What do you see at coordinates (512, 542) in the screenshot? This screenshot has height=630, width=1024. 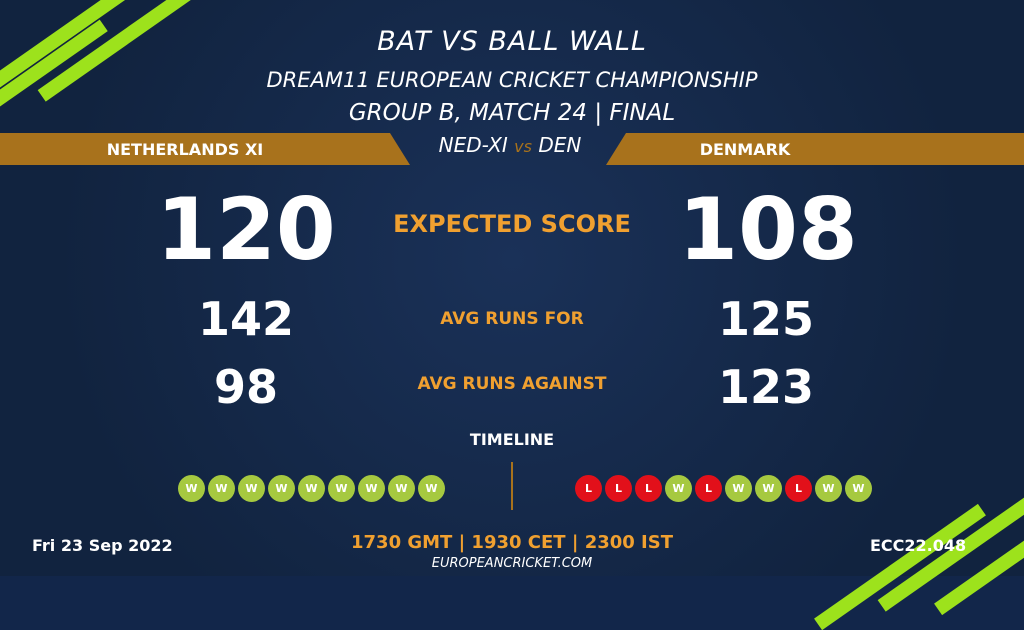 I see `match-times: 1730 GMT | 1930 CET | 2300 IST` at bounding box center [512, 542].